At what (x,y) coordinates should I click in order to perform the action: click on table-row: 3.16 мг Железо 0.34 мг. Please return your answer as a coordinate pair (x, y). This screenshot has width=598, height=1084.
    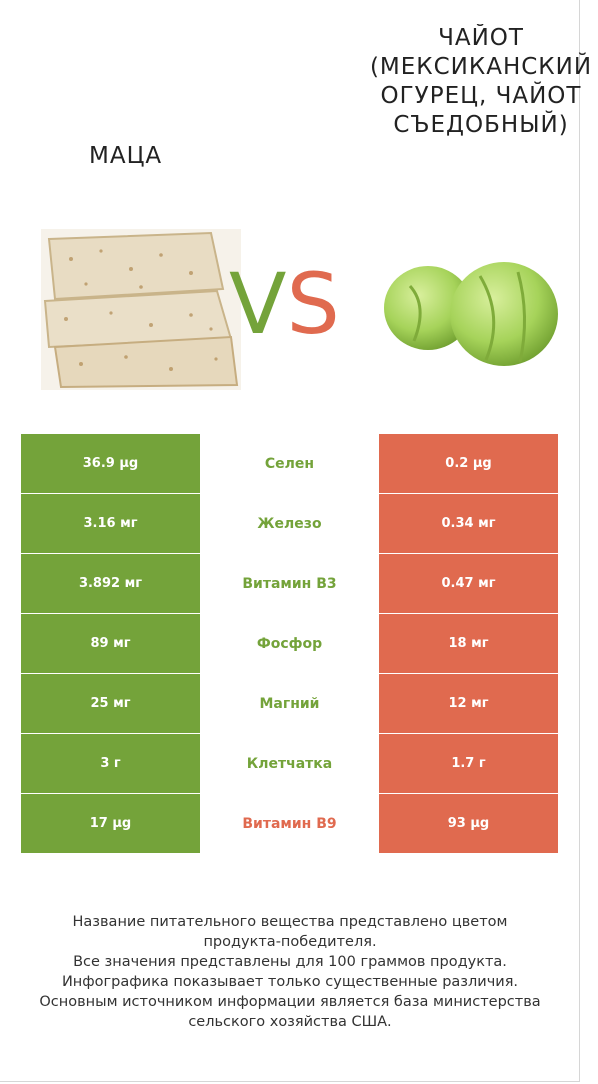
    Looking at the image, I should click on (289, 524).